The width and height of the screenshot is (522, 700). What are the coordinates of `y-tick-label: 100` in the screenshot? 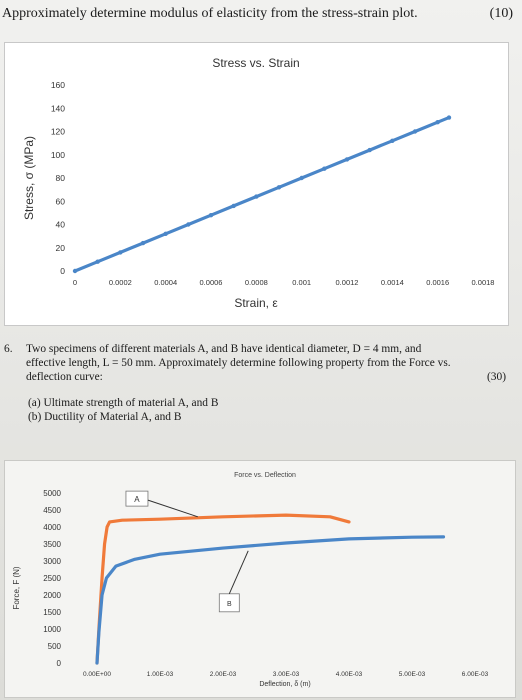 It's located at (58, 155).